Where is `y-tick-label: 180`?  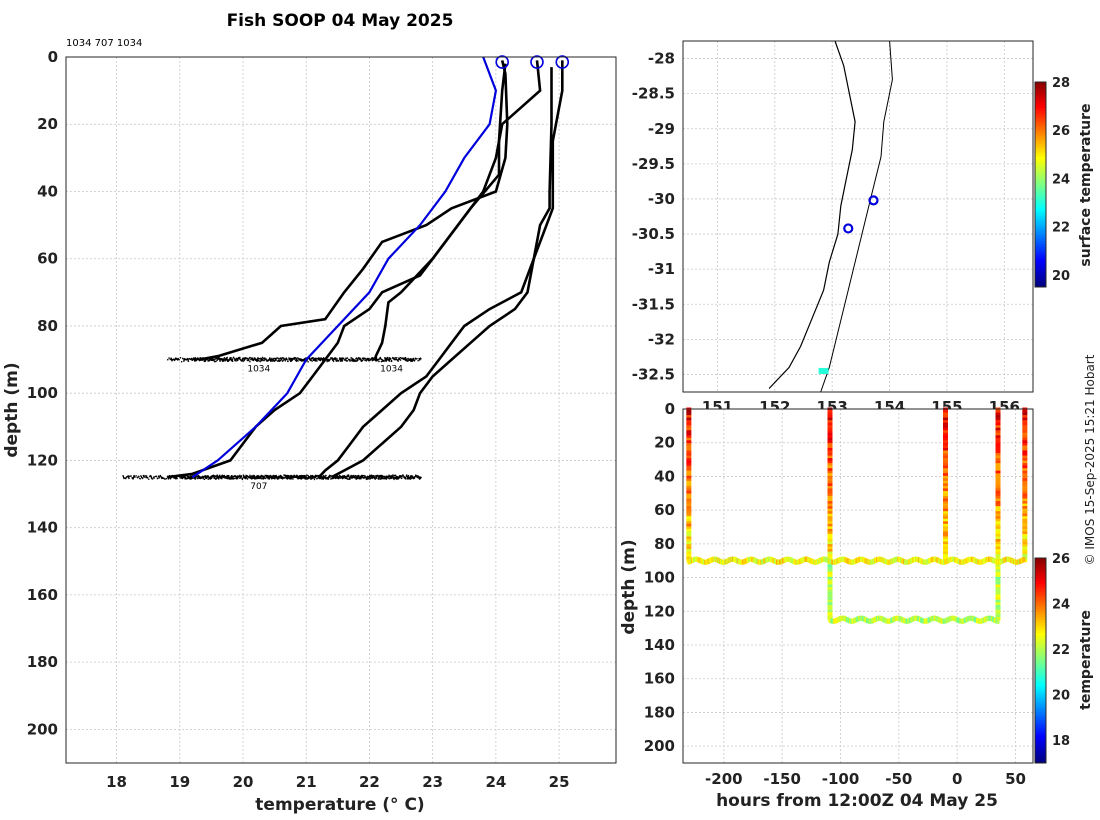 y-tick-label: 180 is located at coordinates (659, 712).